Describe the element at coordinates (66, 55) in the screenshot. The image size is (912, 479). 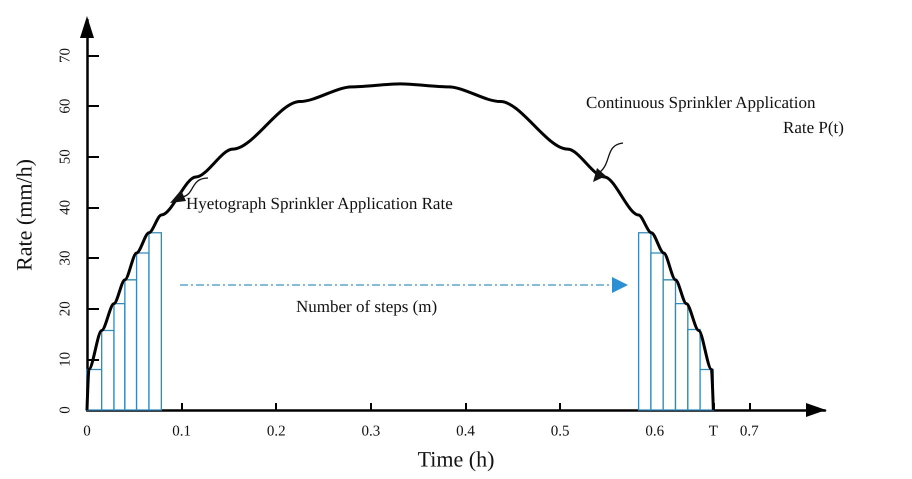
I see `y-tick-label: 70` at that location.